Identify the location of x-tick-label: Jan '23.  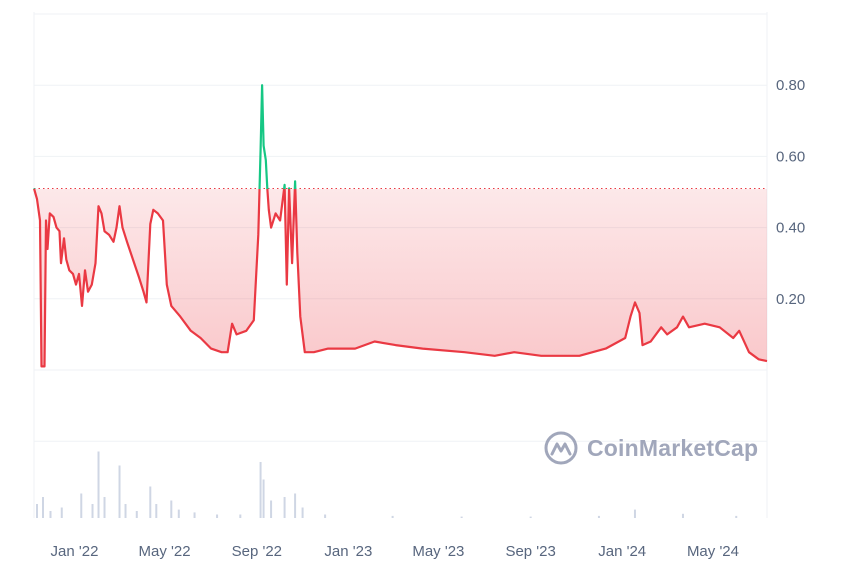
(348, 551).